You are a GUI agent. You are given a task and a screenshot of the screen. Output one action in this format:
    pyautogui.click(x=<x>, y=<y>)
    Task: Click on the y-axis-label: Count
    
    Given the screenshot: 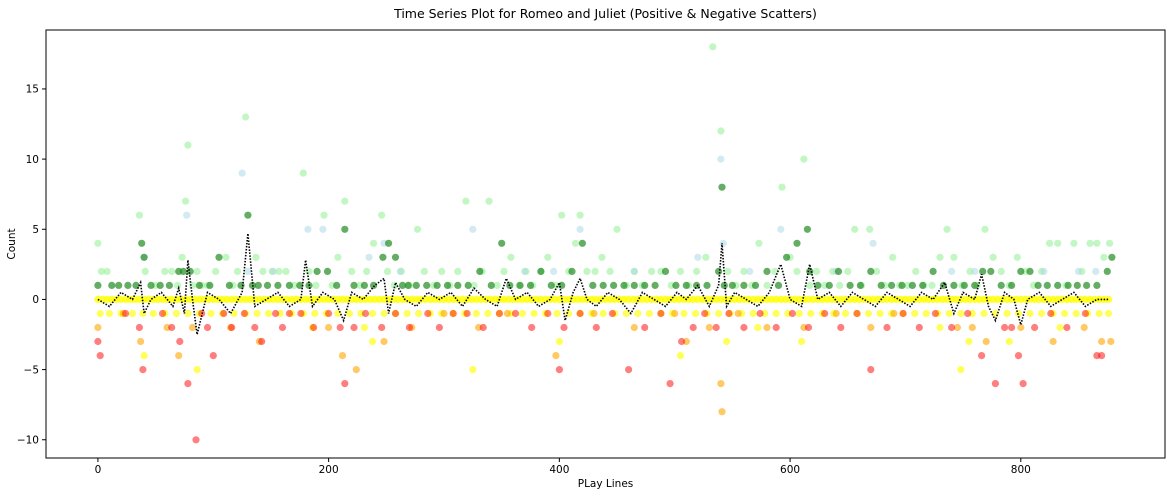 What is the action you would take?
    pyautogui.click(x=12, y=243)
    